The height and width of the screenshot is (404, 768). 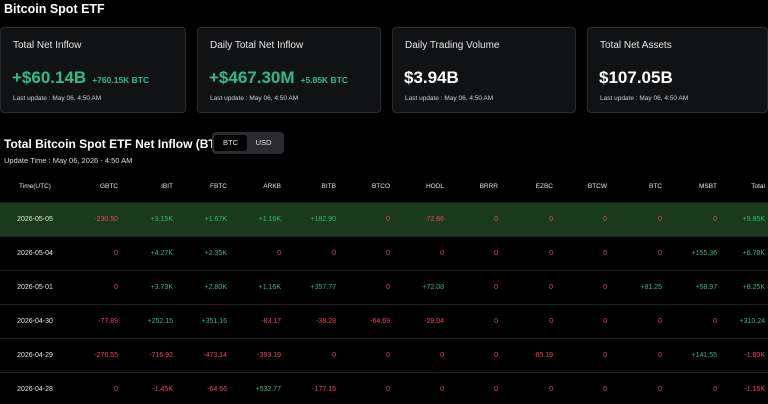 I want to click on table-cell-date: 2026-05-04, so click(x=35, y=253).